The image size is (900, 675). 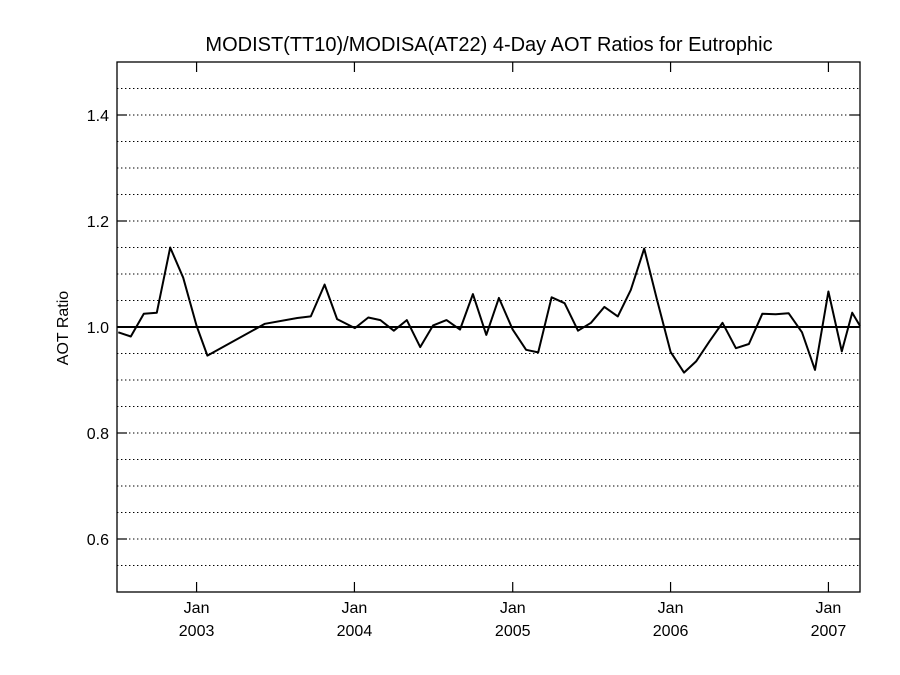 I want to click on y-tick-label: 0.8, so click(x=98, y=434).